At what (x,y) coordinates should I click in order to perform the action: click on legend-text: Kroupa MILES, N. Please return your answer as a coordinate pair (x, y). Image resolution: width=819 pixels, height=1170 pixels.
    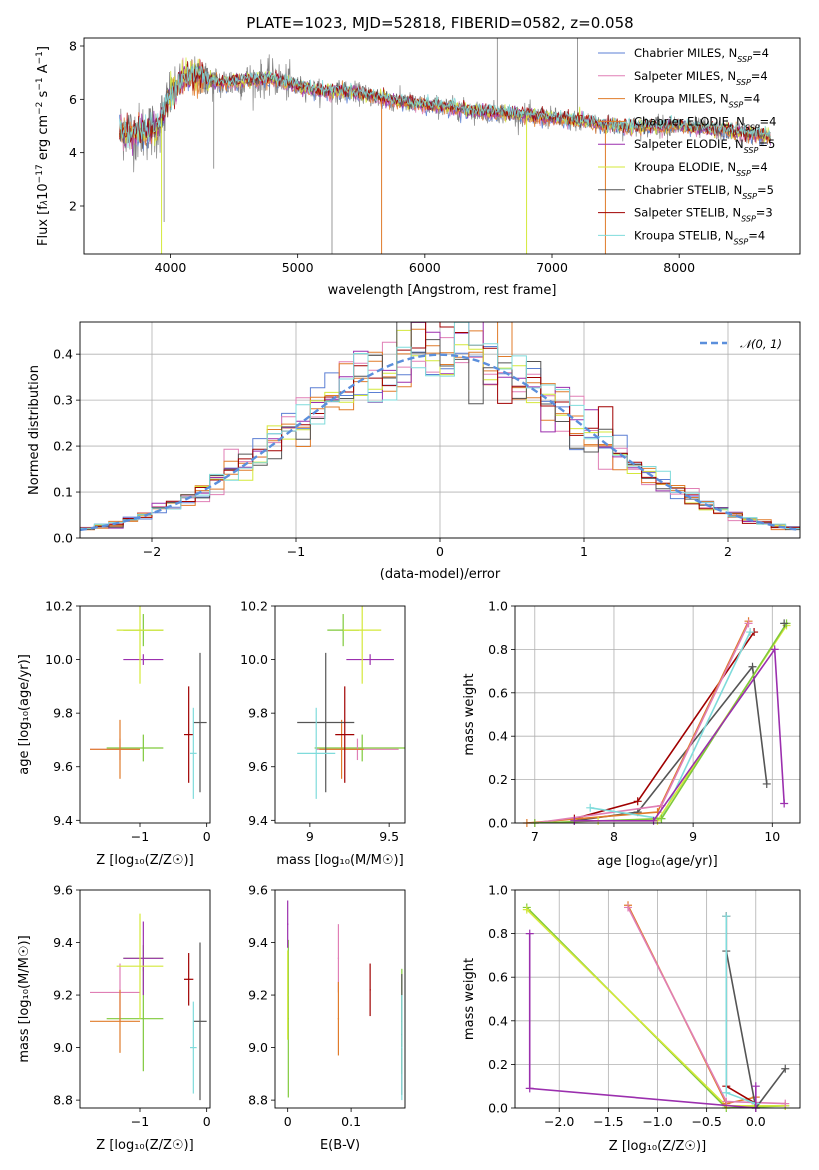
    Looking at the image, I should click on (681, 99).